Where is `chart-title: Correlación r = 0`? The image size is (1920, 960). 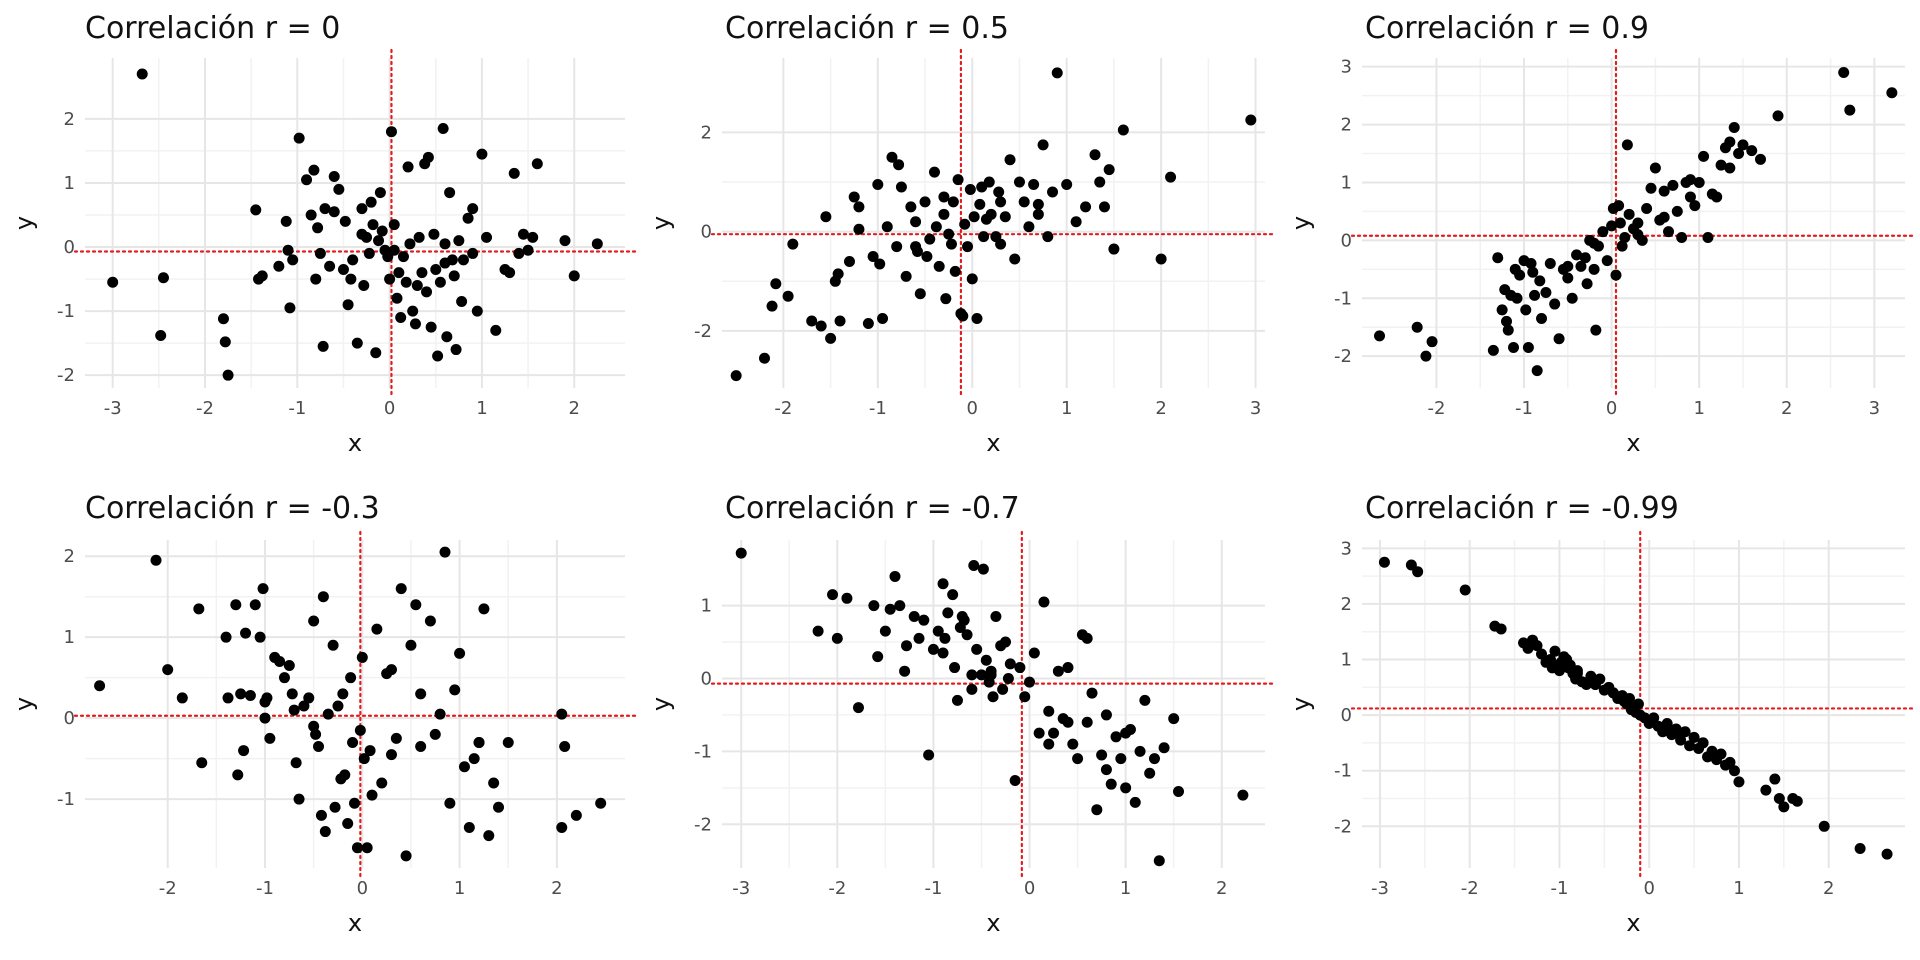 chart-title: Correlación r = 0 is located at coordinates (212, 28).